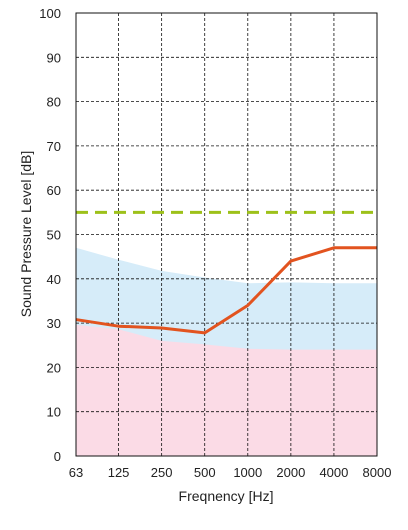  I want to click on x-tick-label-1: 125, so click(119, 472).